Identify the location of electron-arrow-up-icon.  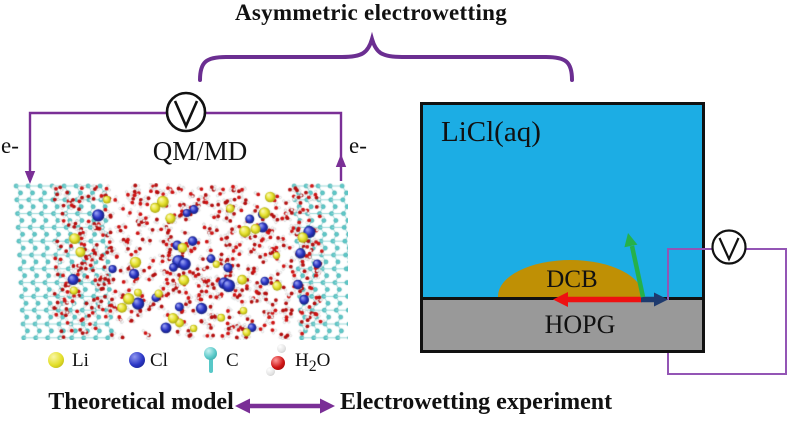
(341, 160).